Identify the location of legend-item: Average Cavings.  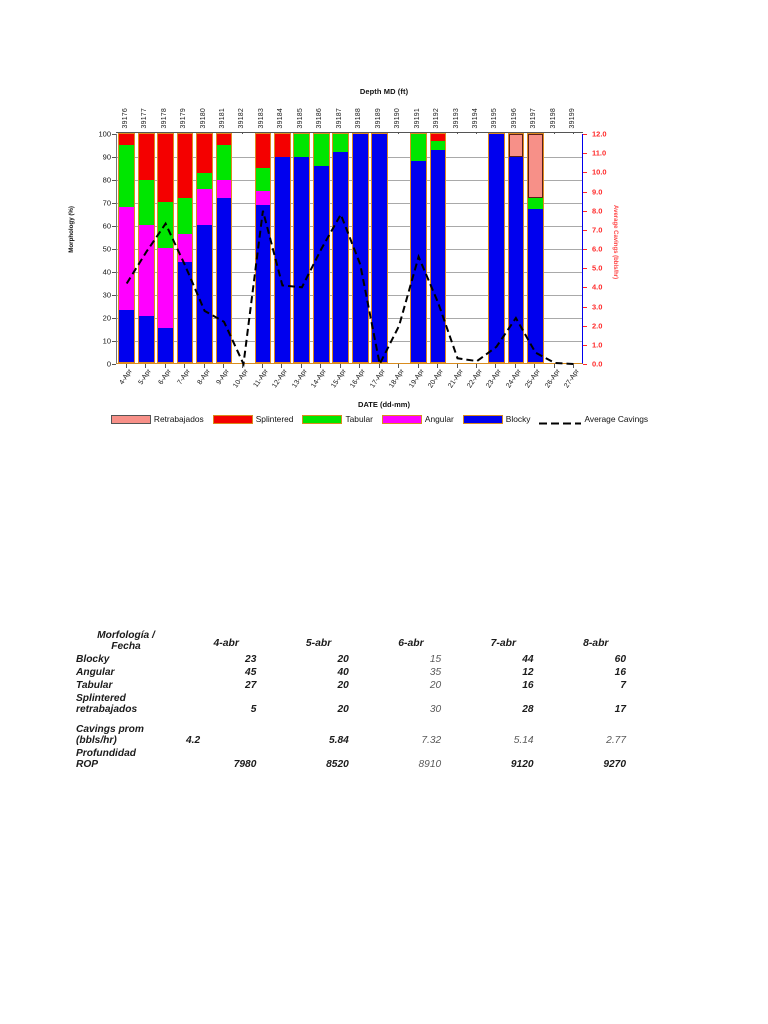
(593, 419).